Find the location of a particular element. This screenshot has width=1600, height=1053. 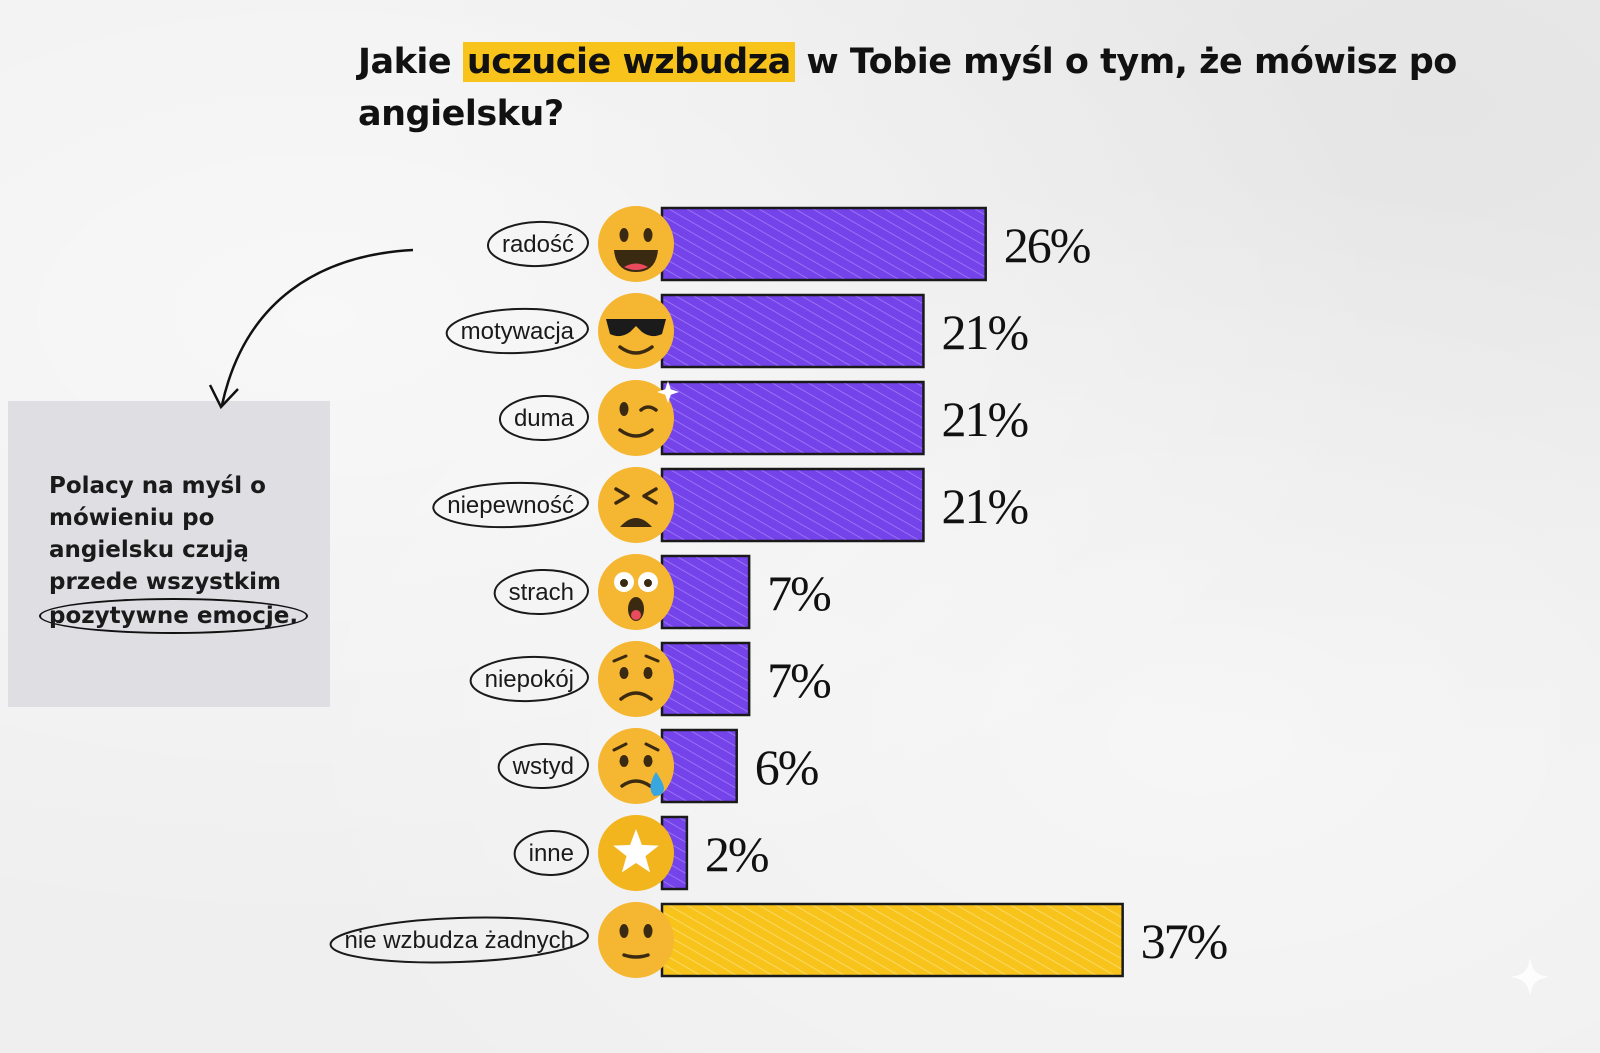

sparkle is located at coordinates (668, 392).